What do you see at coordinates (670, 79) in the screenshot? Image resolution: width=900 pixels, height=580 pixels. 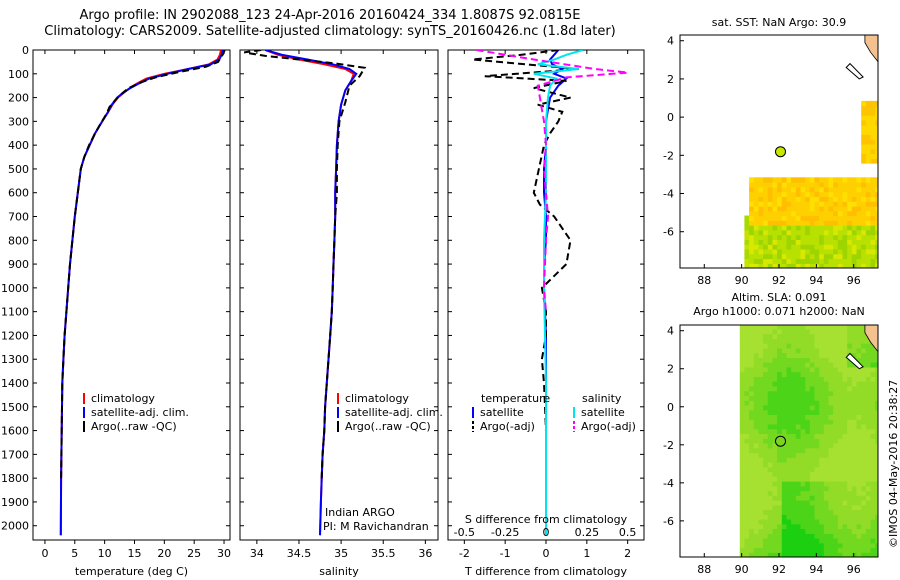 I see `map-y-tick-label: 2` at bounding box center [670, 79].